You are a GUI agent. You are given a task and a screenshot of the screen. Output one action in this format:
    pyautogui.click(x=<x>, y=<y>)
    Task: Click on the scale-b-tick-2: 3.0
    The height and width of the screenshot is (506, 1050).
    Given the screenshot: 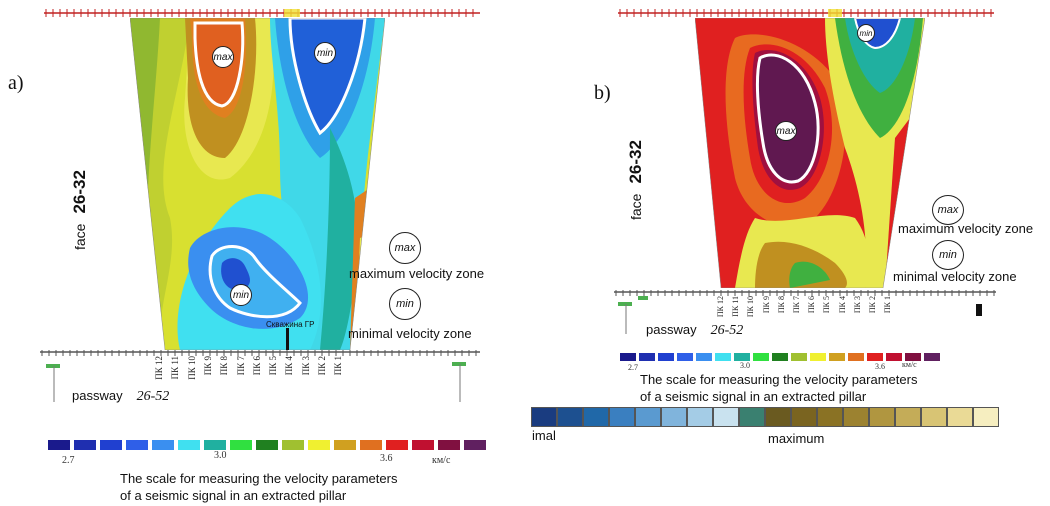 What is the action you would take?
    pyautogui.click(x=745, y=365)
    